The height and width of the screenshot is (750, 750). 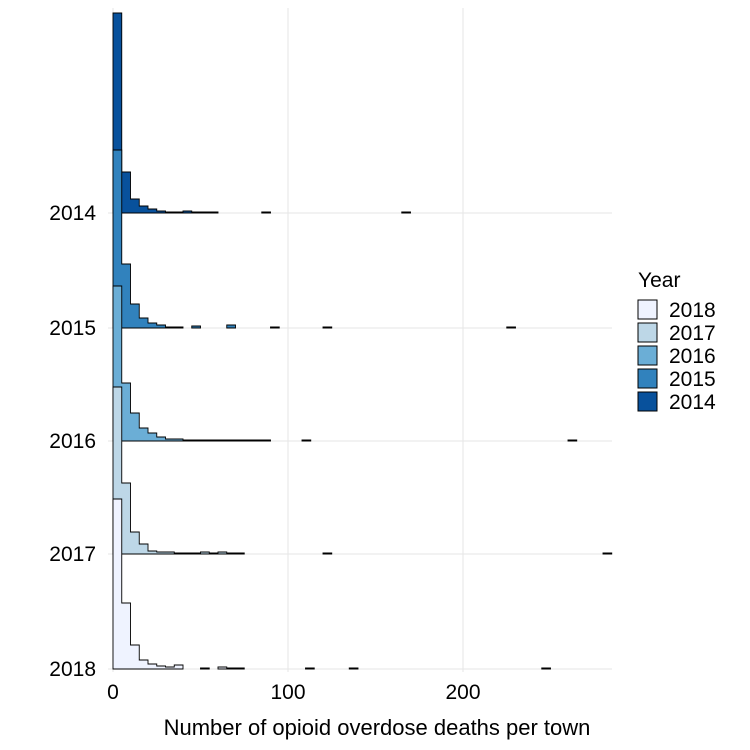 What do you see at coordinates (692, 356) in the screenshot?
I see `legend-label: 2016` at bounding box center [692, 356].